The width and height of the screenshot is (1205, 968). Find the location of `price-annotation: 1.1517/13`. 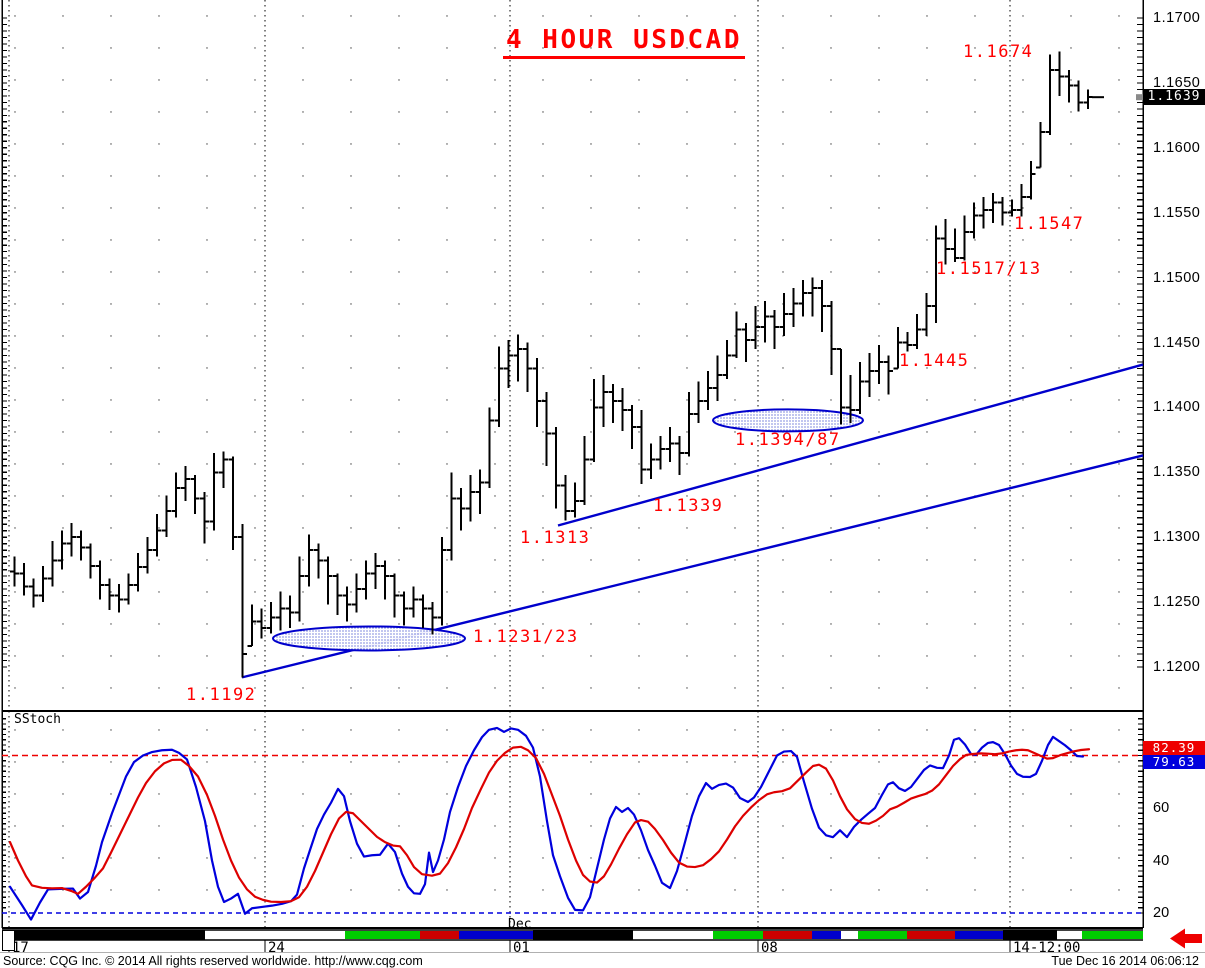

price-annotation: 1.1517/13 is located at coordinates (989, 269).